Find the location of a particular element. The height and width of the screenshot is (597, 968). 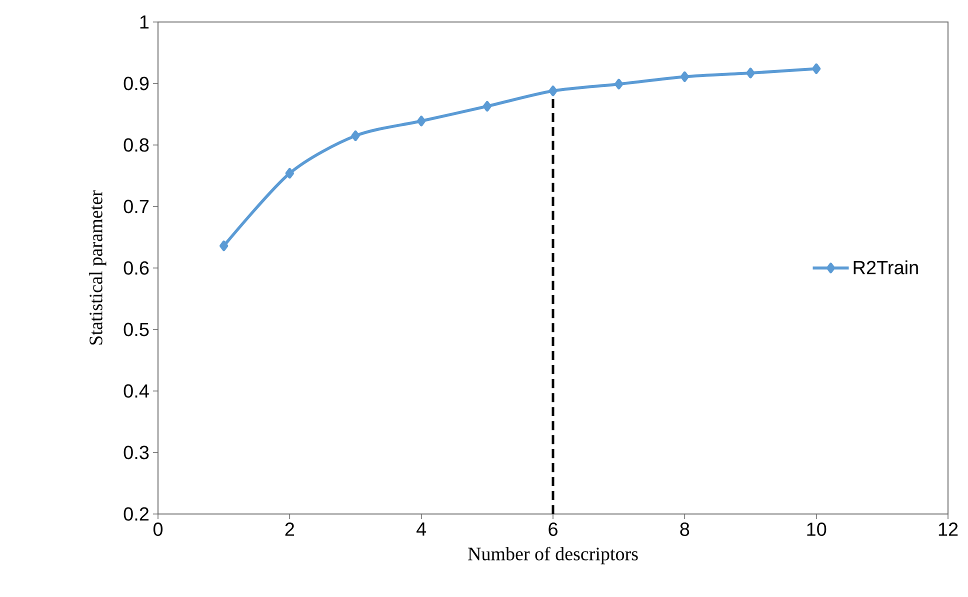

y-tick-label: 0.3 is located at coordinates (136, 453).